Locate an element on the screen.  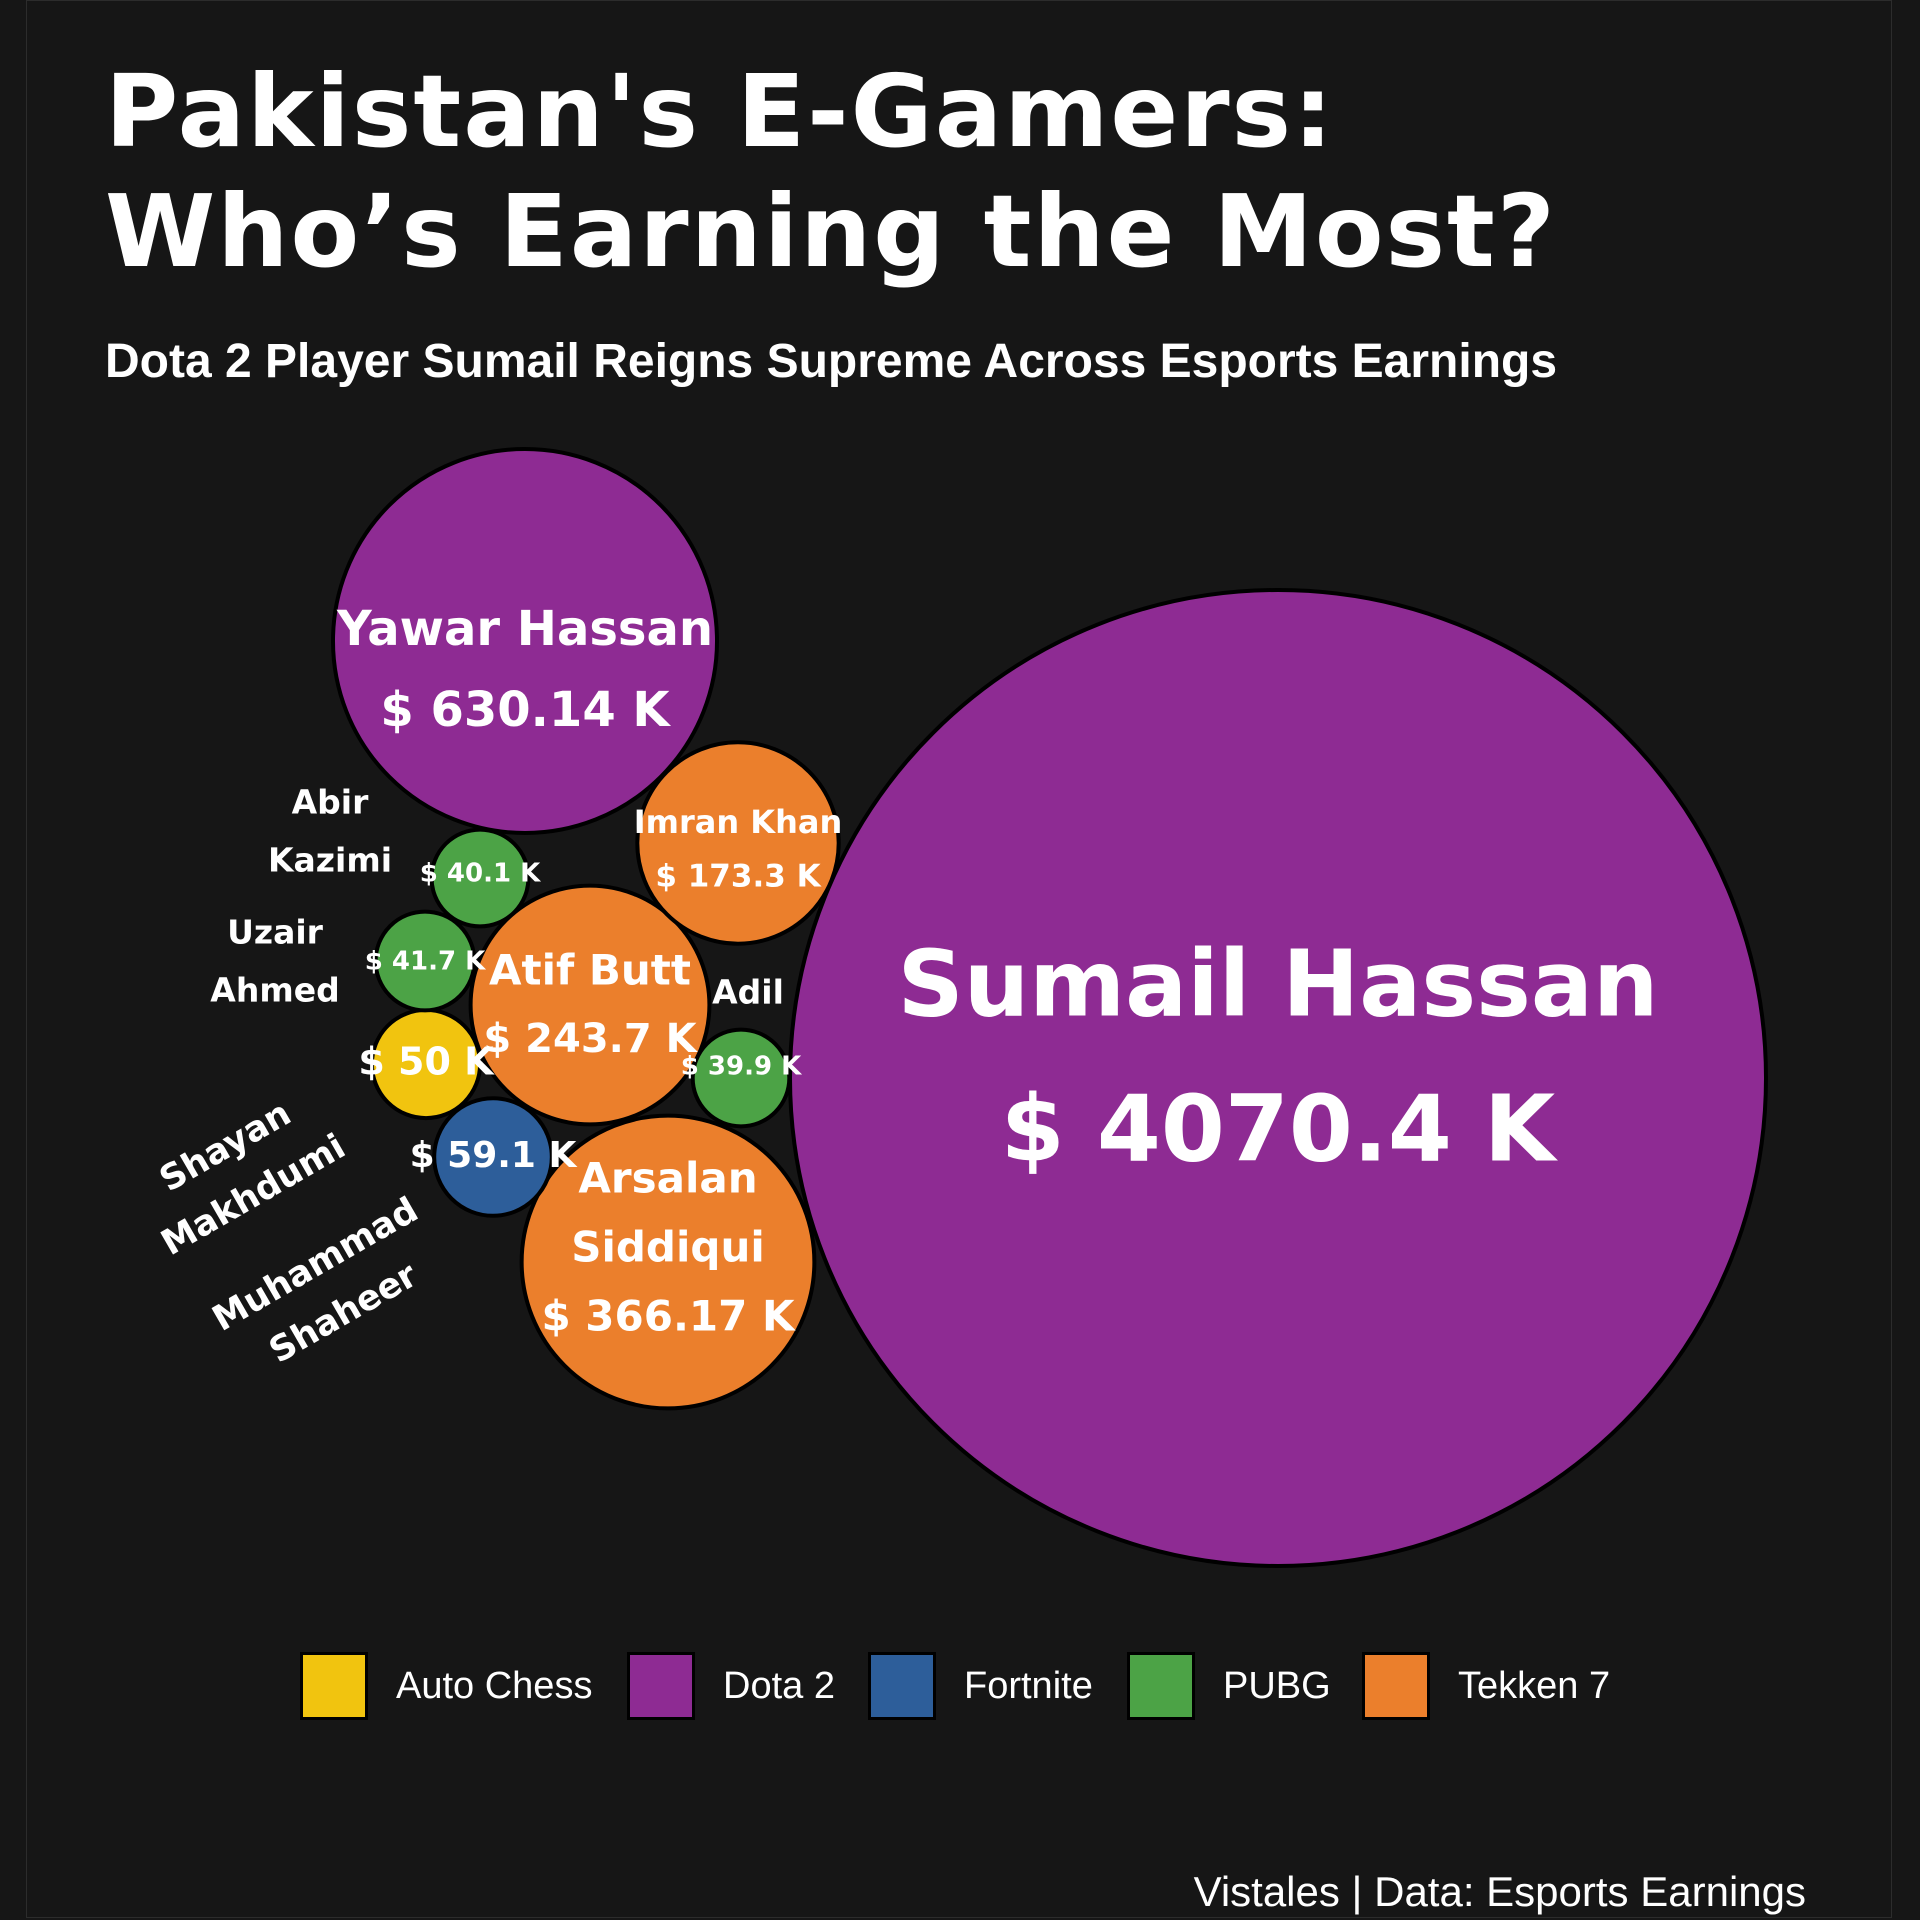
bubble-value-muhammad-shaheer: $ 59.1 K is located at coordinates (494, 1155).